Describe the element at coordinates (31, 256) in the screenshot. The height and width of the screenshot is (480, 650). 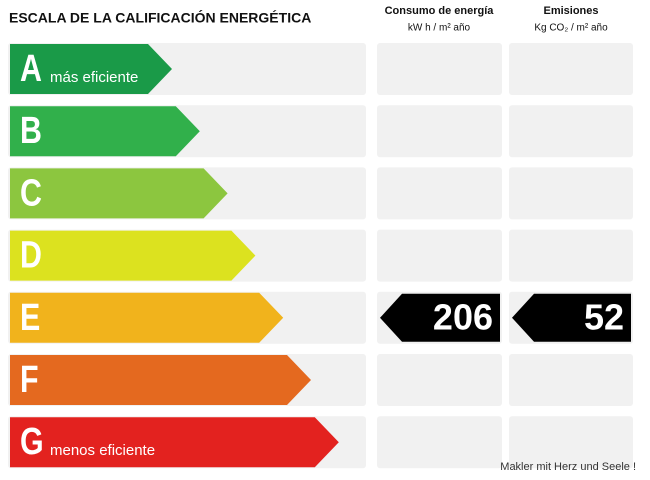
I see `rating-letter: D` at that location.